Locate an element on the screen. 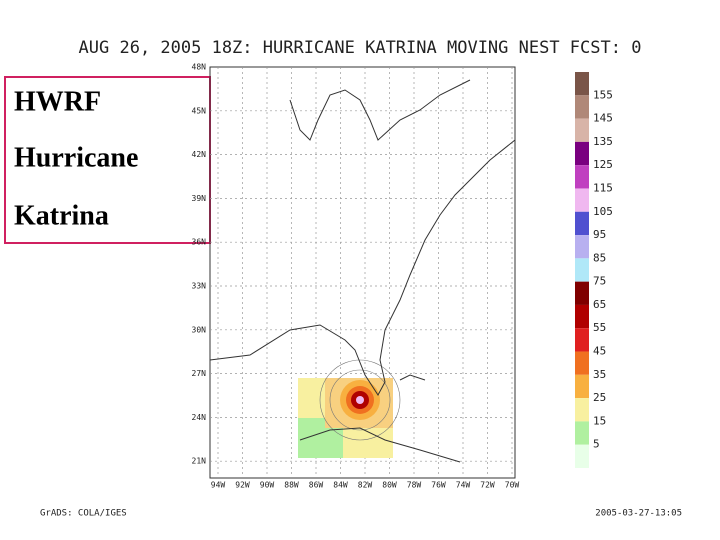  colorbar-label: 125 is located at coordinates (603, 164).